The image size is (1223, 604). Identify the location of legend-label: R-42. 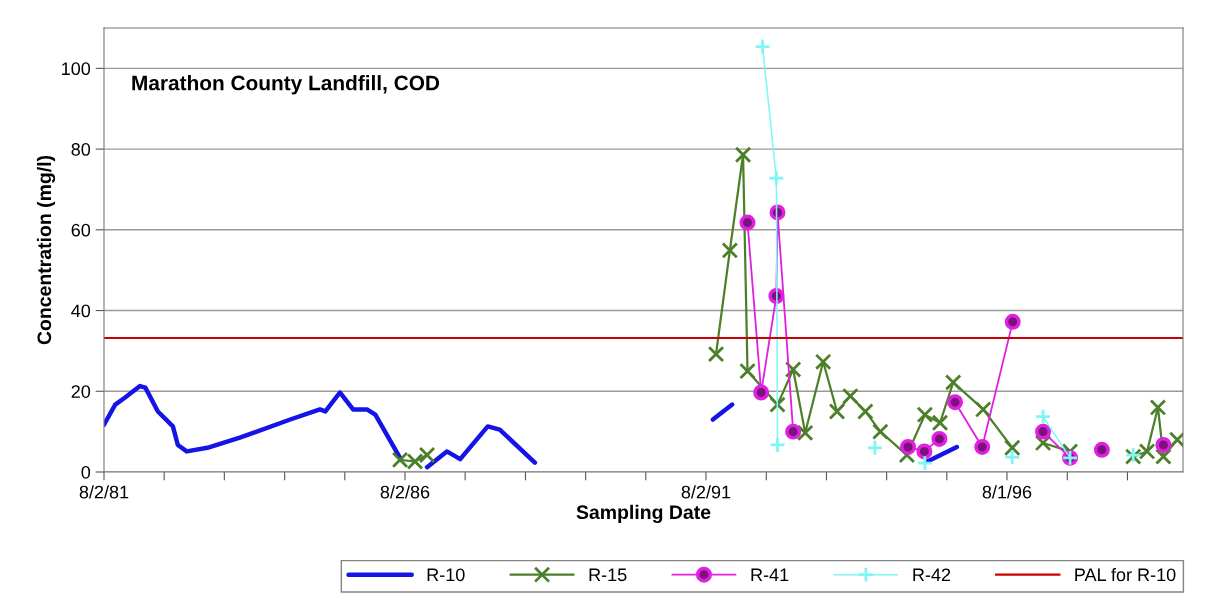
(932, 574).